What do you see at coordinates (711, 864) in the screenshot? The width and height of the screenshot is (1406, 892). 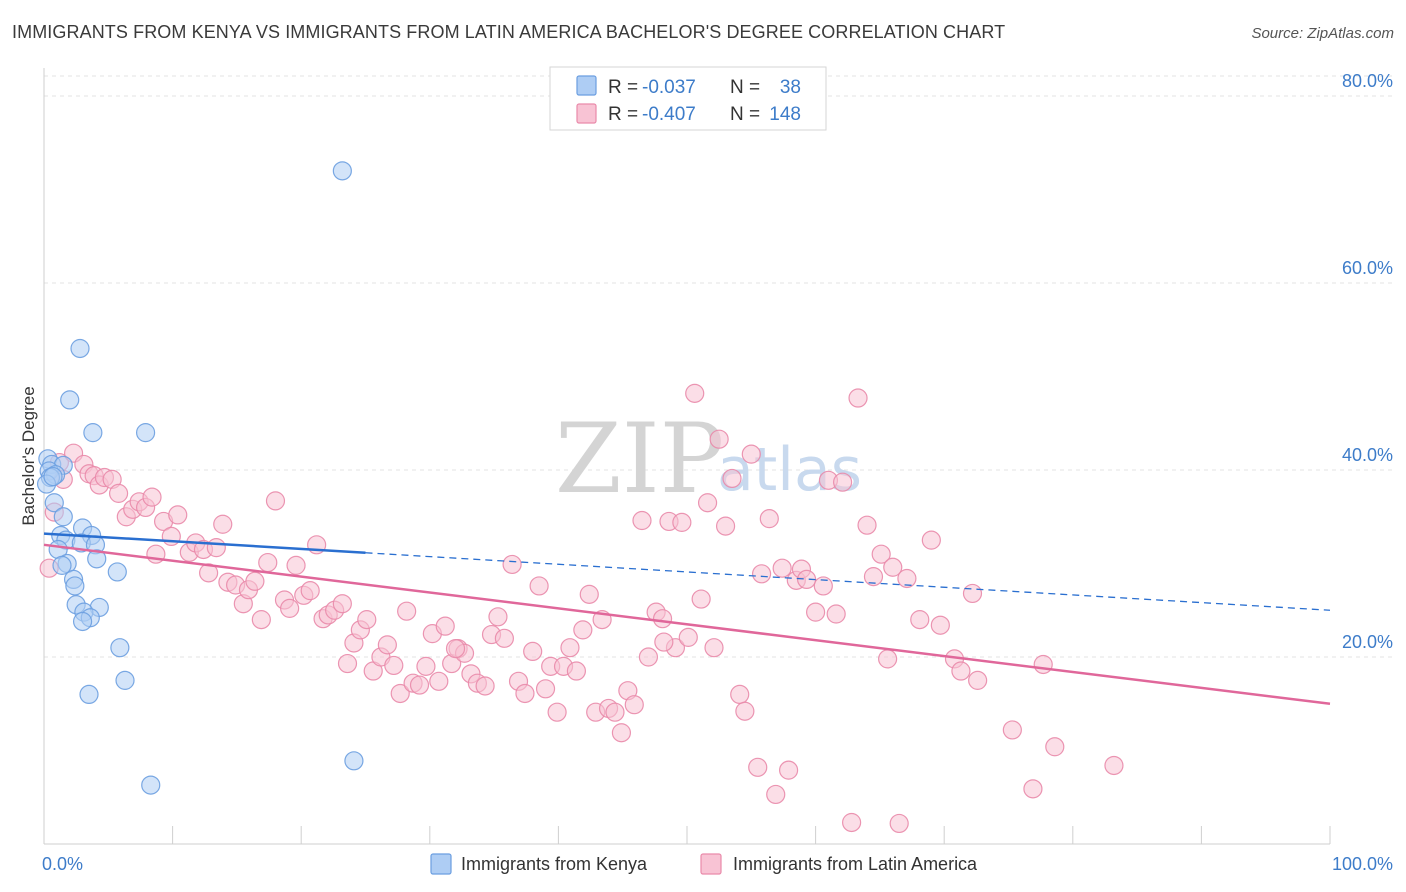 I see `bottom-legend-swatch-latam` at bounding box center [711, 864].